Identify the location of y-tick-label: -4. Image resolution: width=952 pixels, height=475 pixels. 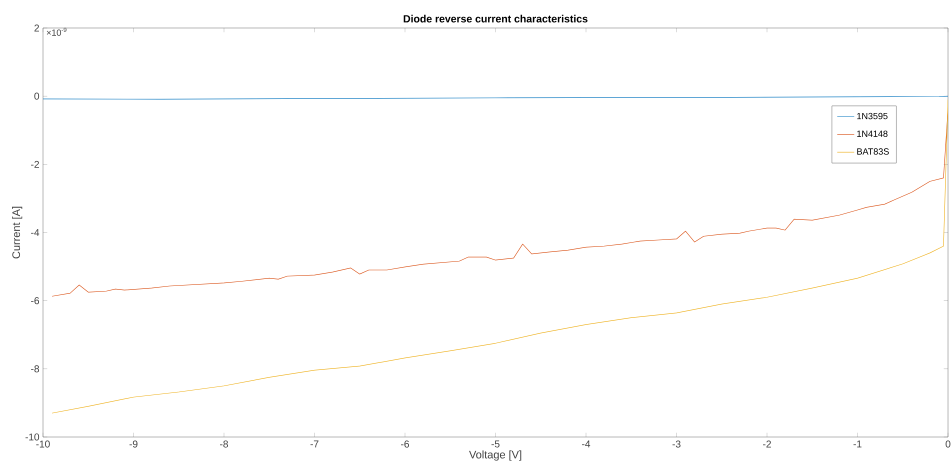
(35, 232).